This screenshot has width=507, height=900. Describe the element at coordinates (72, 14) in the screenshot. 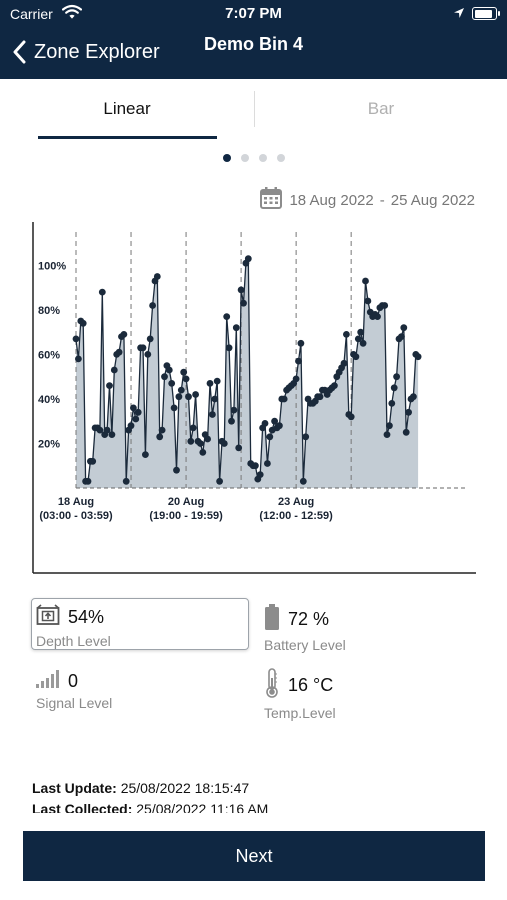

I see `wifi-icon` at that location.